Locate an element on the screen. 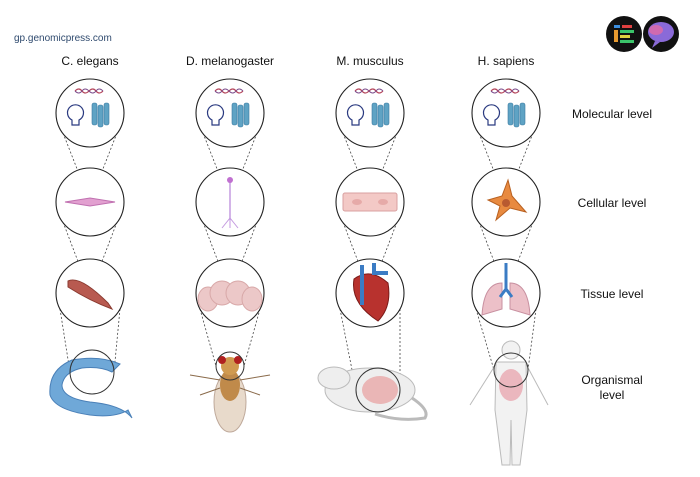  level-label-organismal: Organismal level is located at coordinates (611, 388).